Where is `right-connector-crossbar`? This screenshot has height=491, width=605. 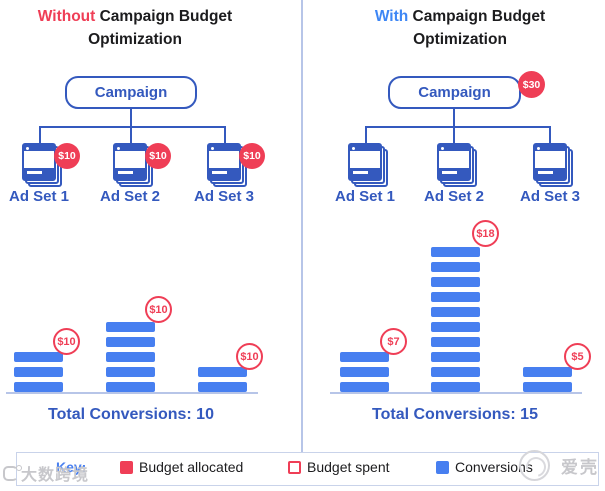
right-connector-crossbar is located at coordinates (458, 127).